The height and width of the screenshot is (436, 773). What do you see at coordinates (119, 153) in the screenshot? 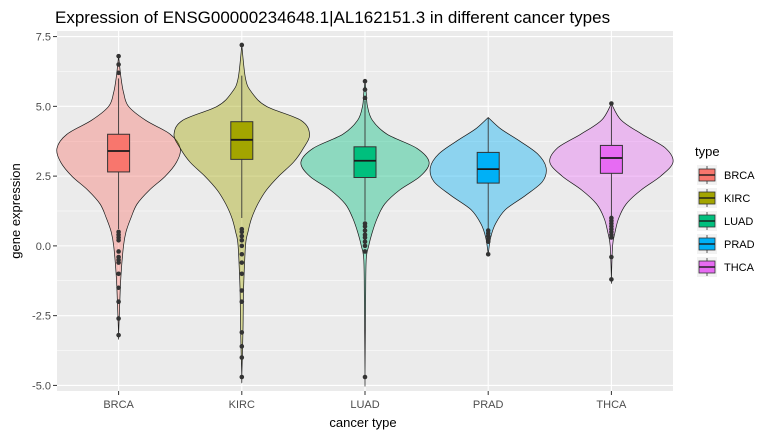
I see `box-brca` at bounding box center [119, 153].